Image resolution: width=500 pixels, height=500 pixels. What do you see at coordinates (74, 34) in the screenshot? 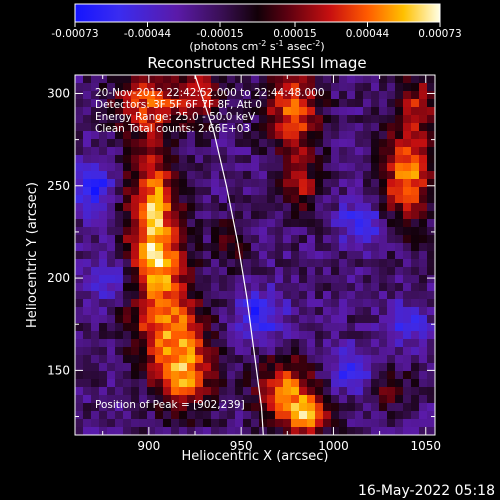
I see `colorbar-tick-label: -0.00073` at bounding box center [74, 34].